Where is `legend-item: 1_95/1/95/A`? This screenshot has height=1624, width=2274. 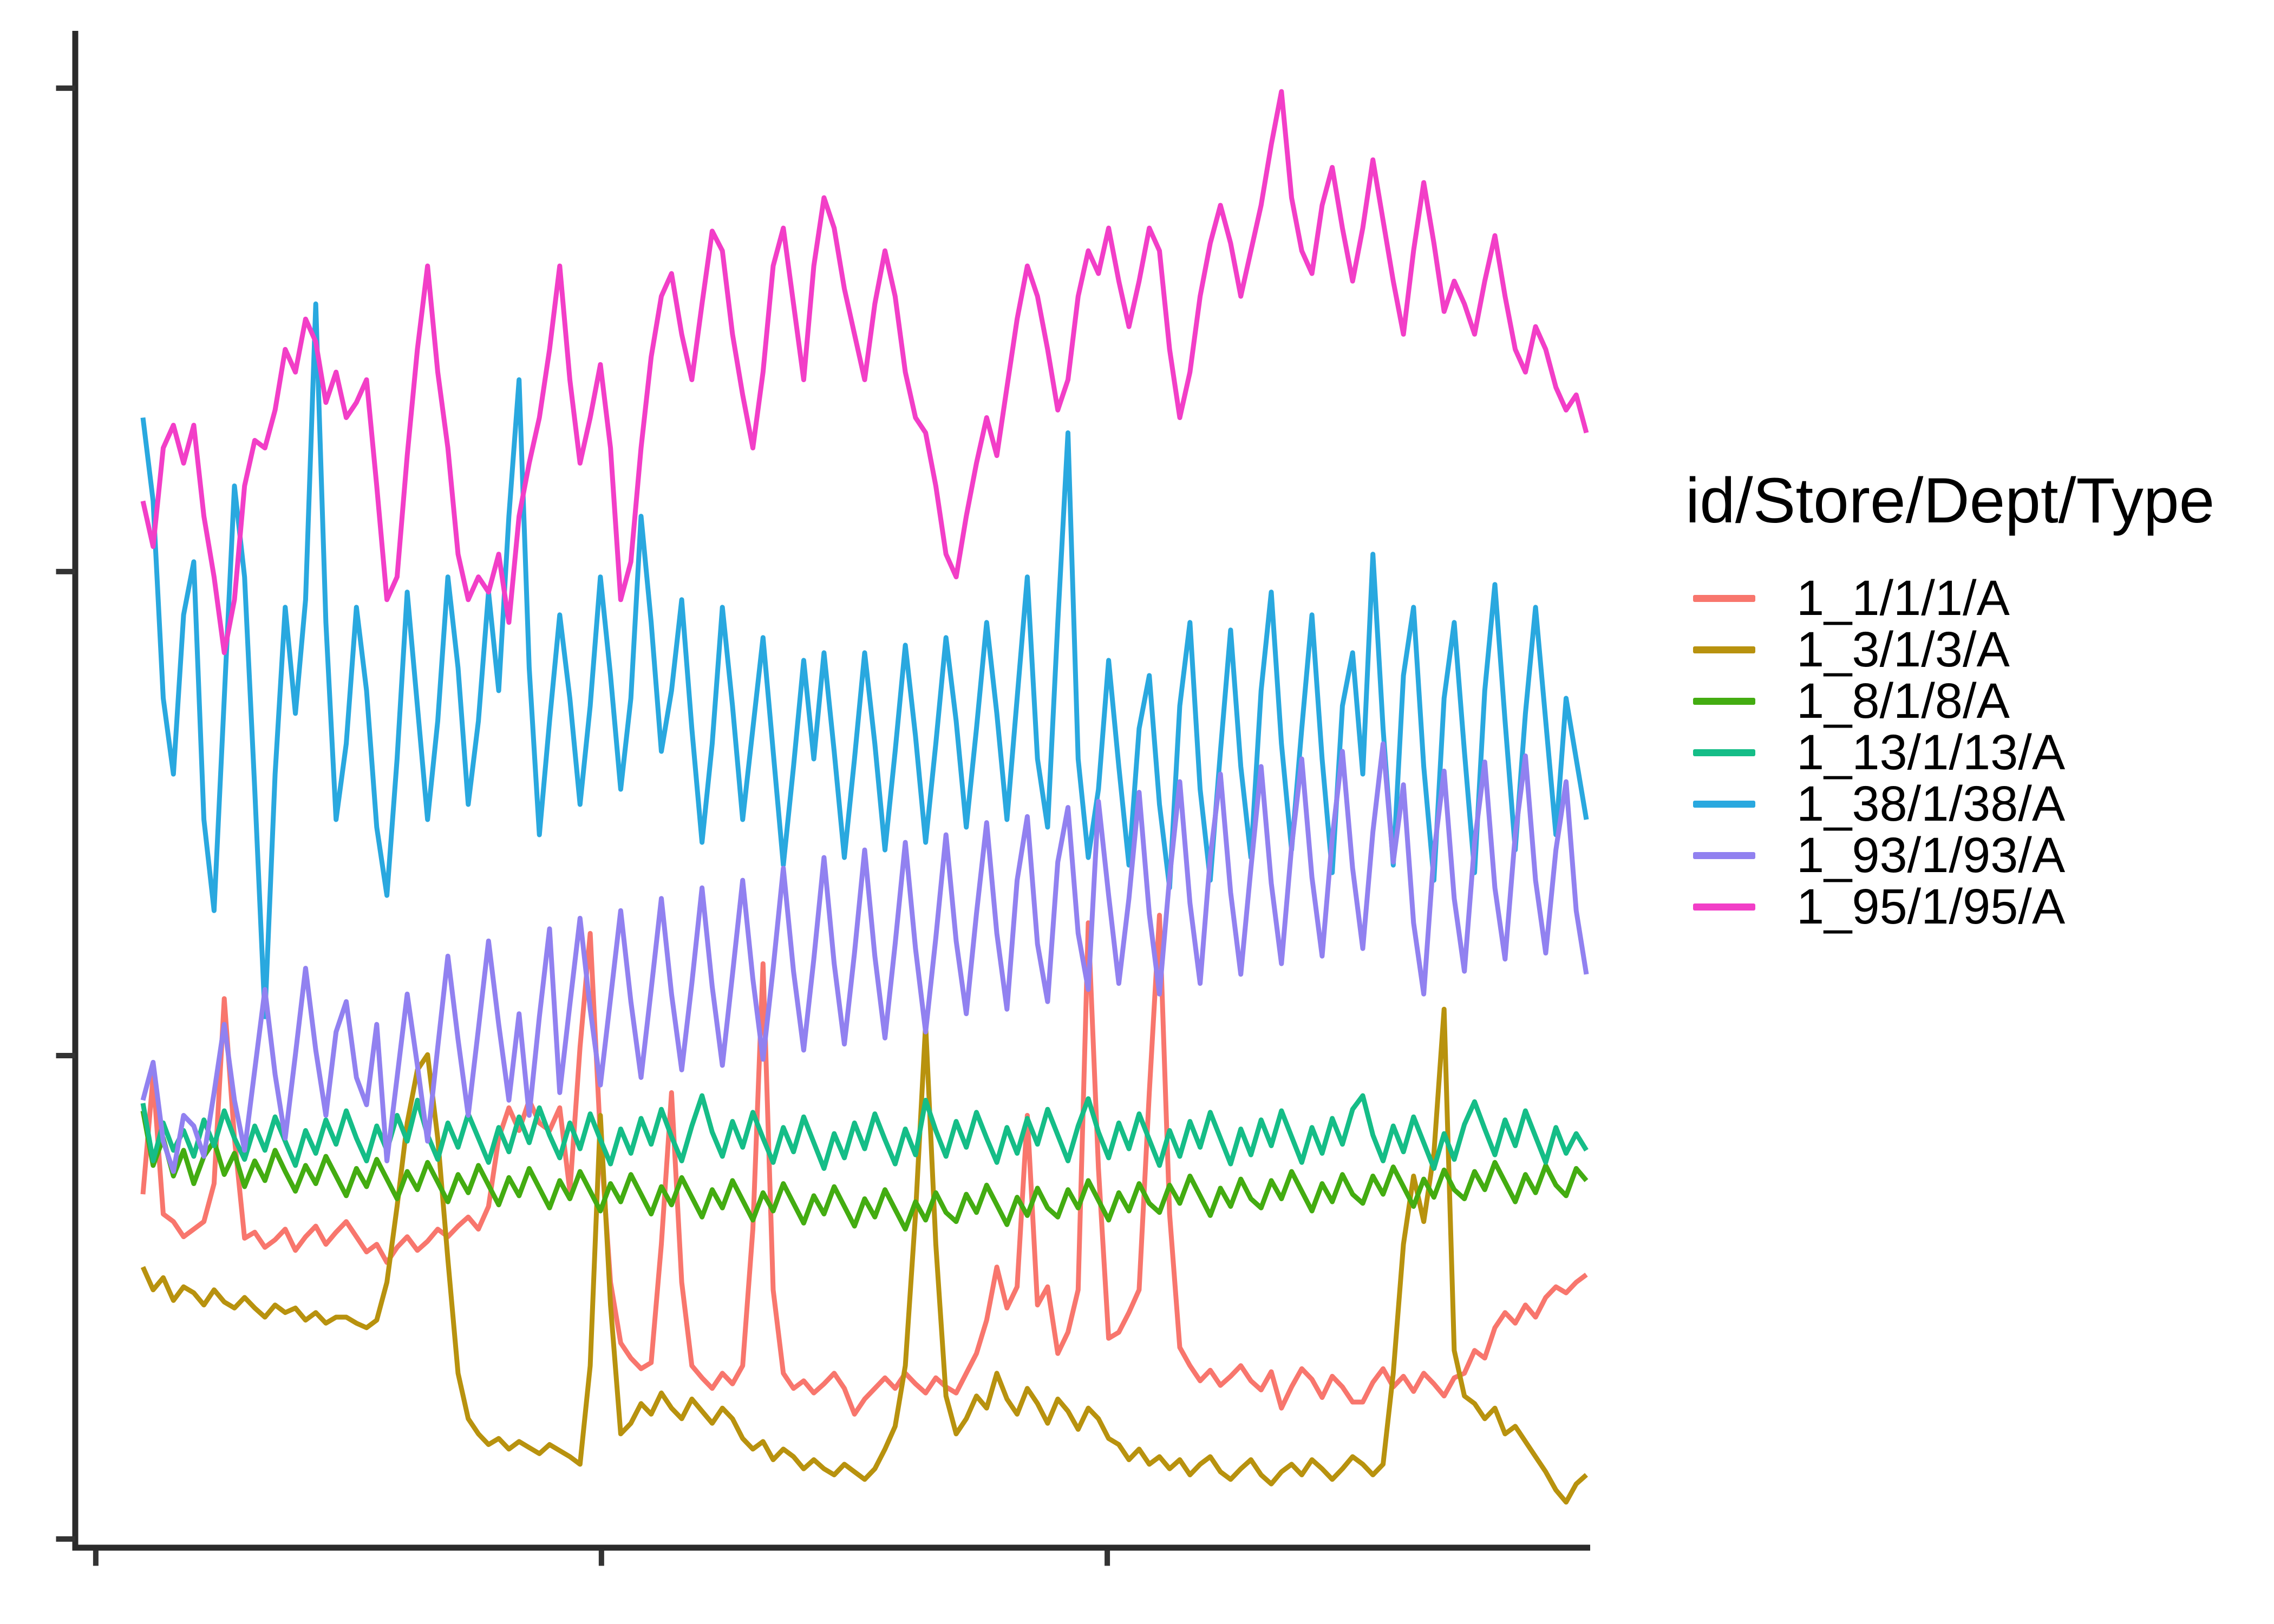
legend-item: 1_95/1/95/A is located at coordinates (1950, 906).